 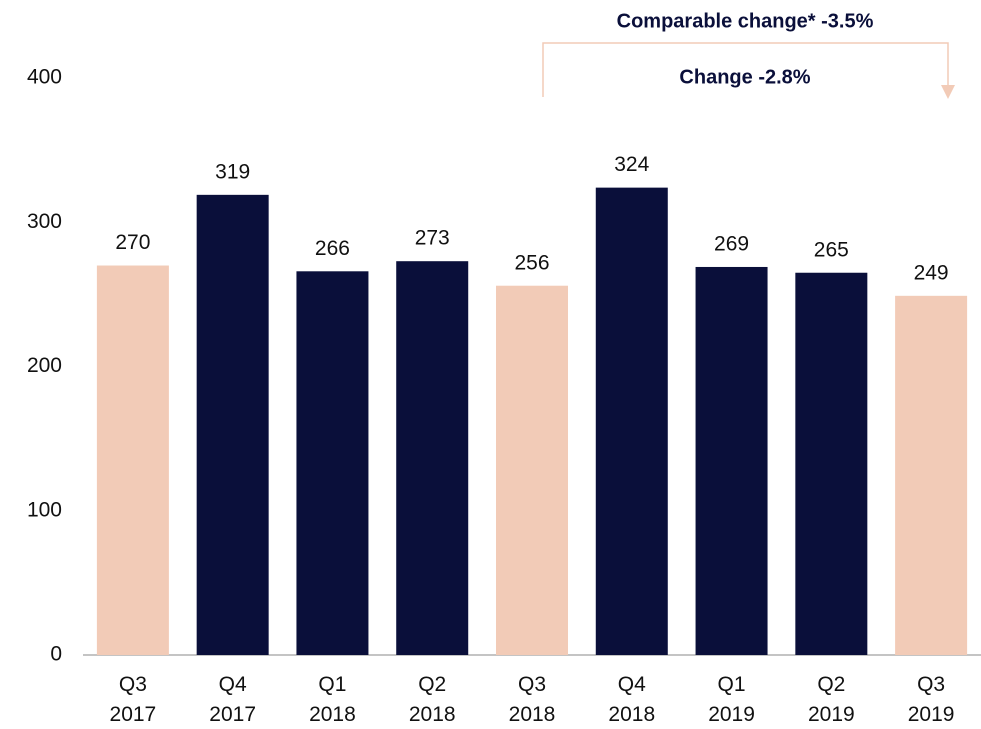 I want to click on x-tick-label: Q1 2018, so click(x=332, y=699).